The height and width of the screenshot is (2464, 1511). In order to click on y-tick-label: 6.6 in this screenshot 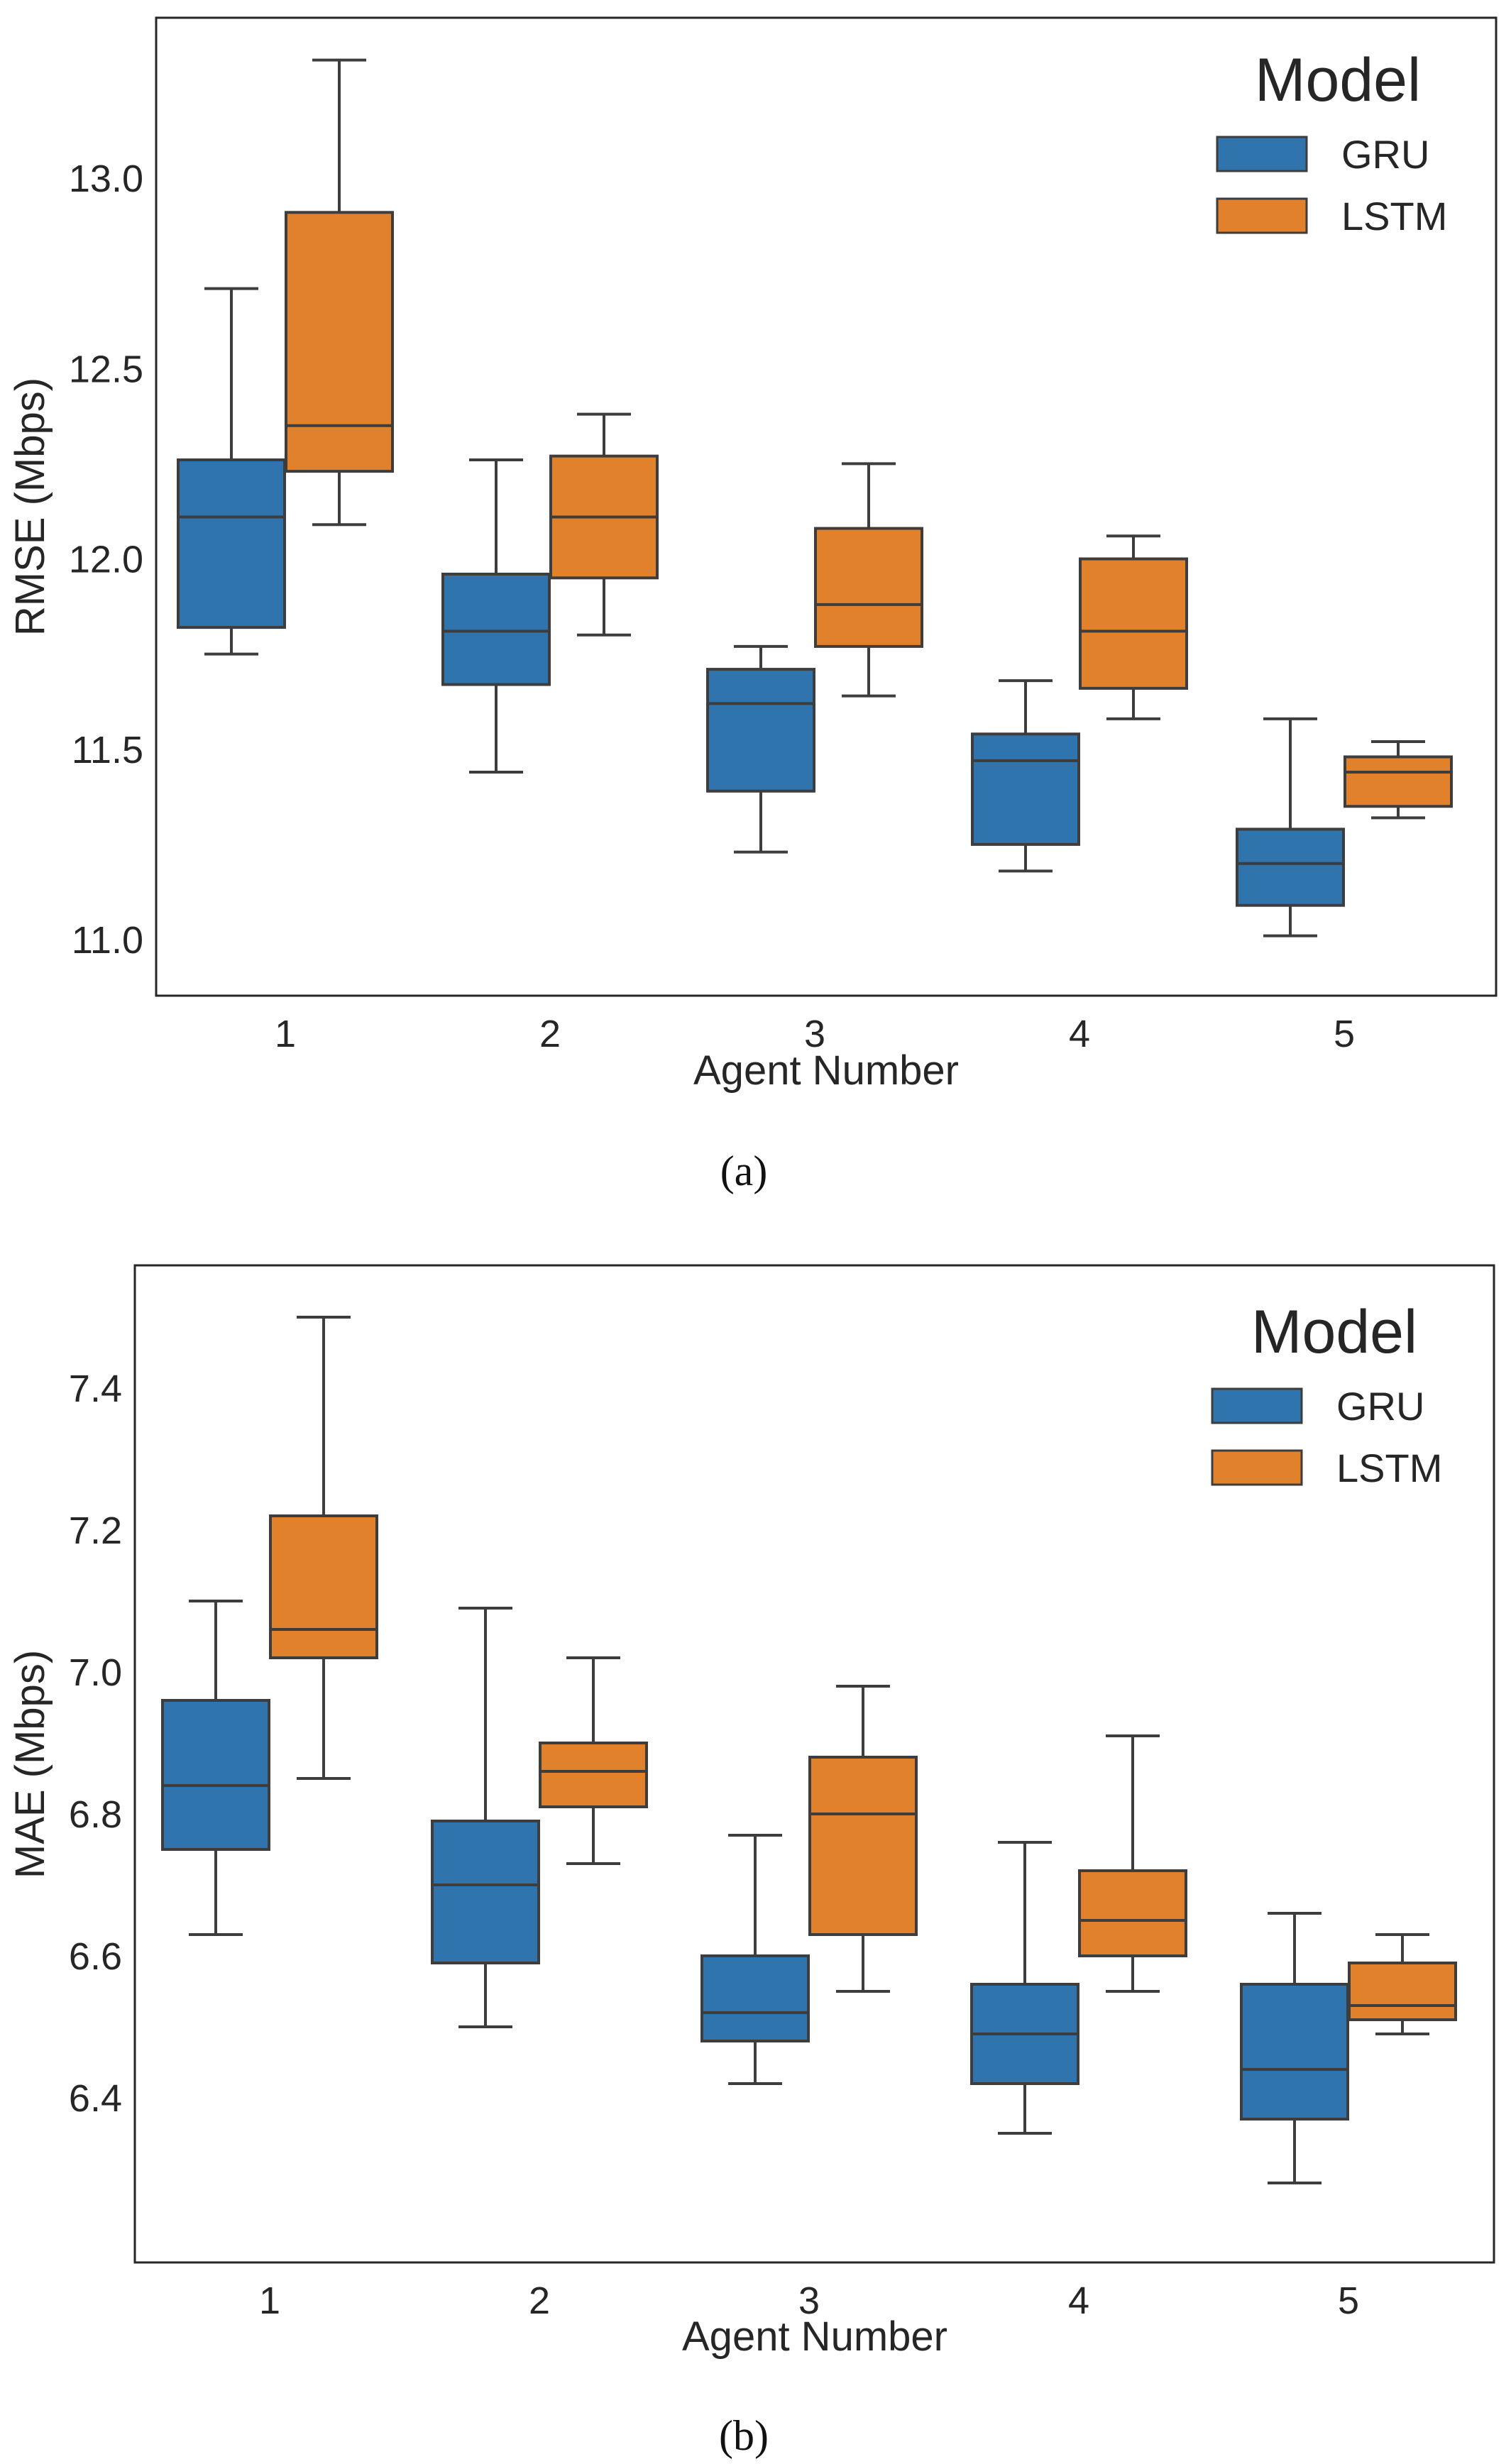, I will do `click(96, 1957)`.